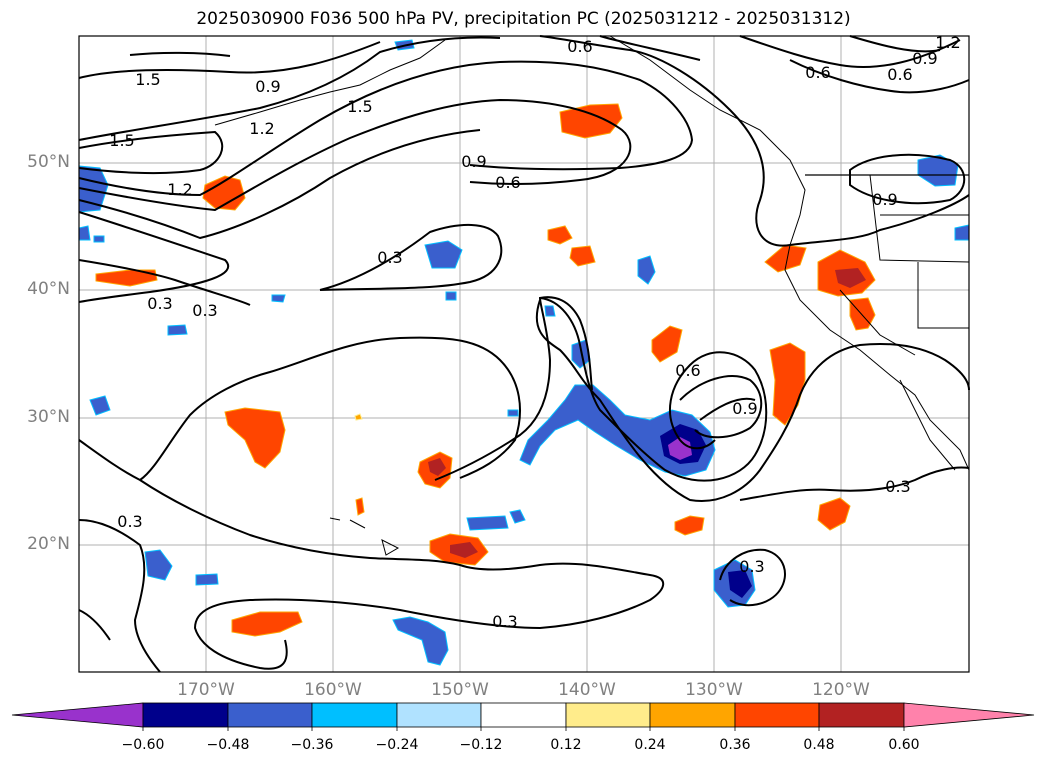  What do you see at coordinates (48, 162) in the screenshot?
I see `lat-tick-label: 50°N` at bounding box center [48, 162].